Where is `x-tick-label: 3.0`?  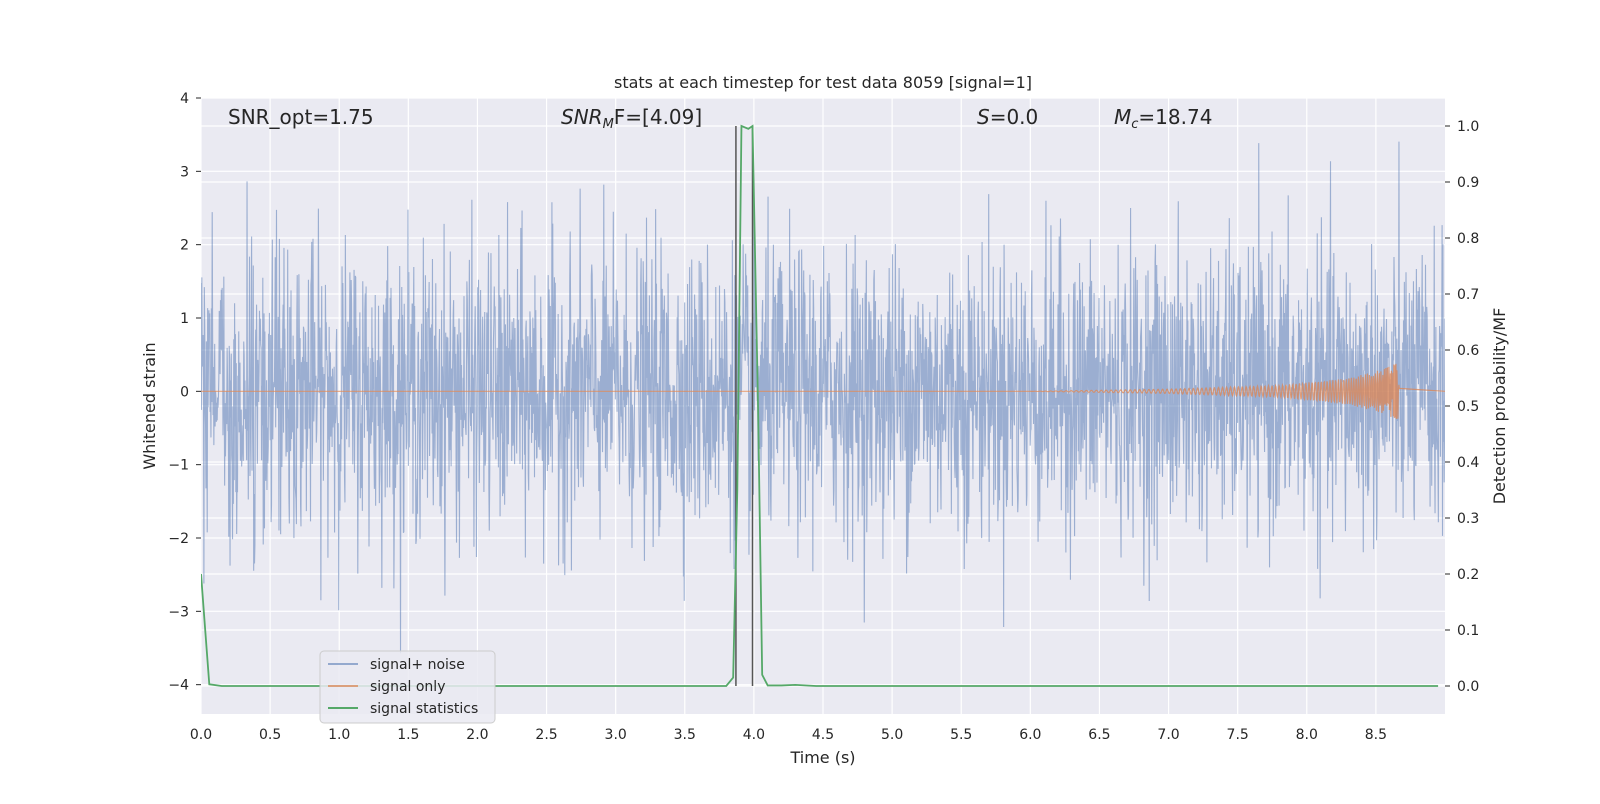
x-tick-label: 3.0 is located at coordinates (616, 735).